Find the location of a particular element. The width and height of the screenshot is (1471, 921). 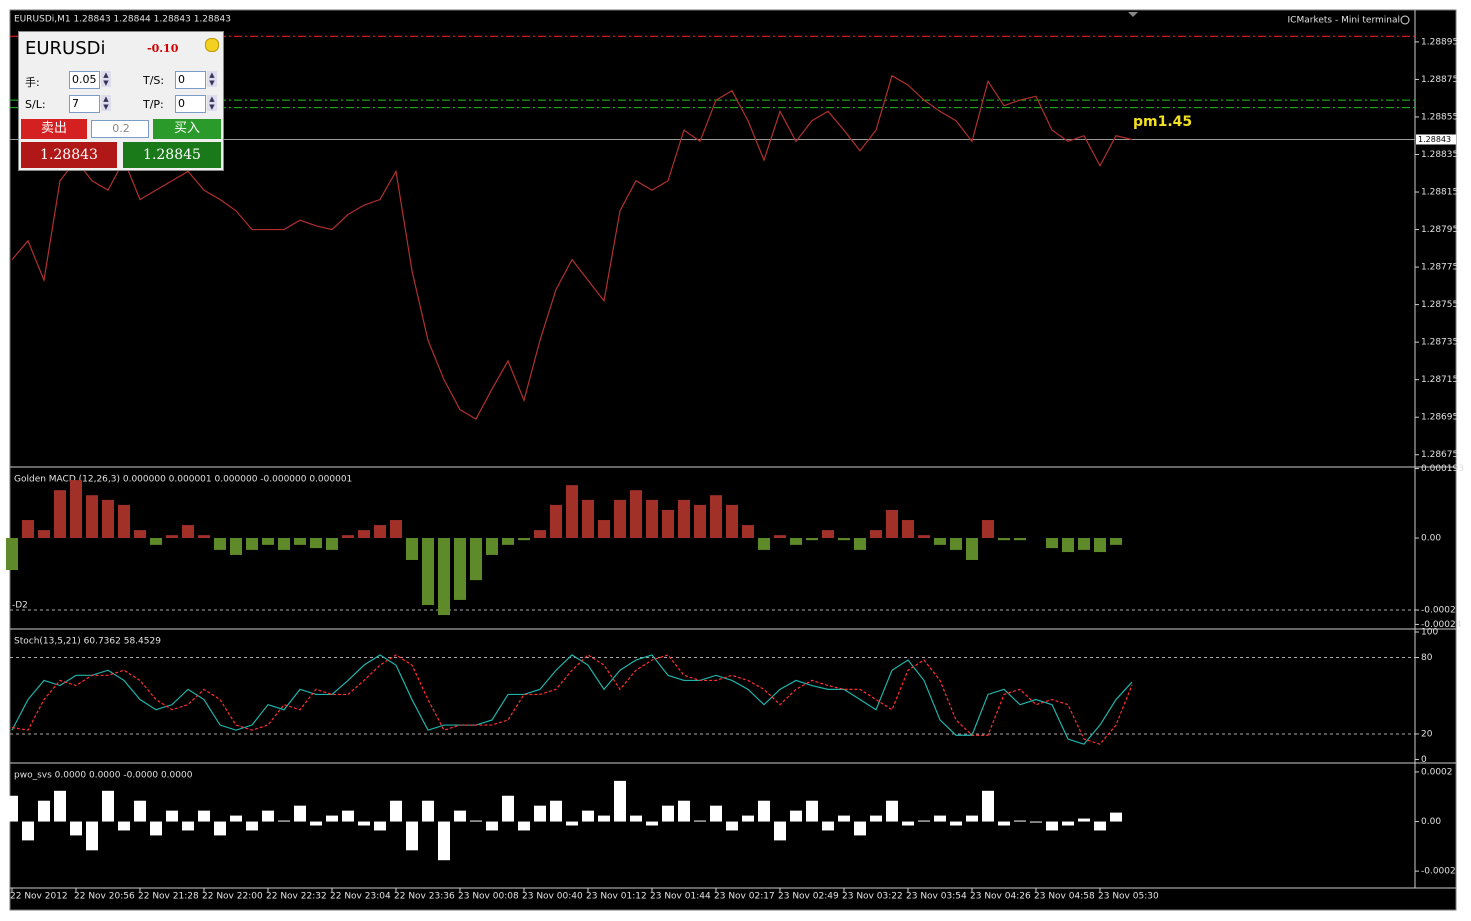

panel-title: Stoch(13,5,21) 60.7362 58.4529 is located at coordinates (87, 642).